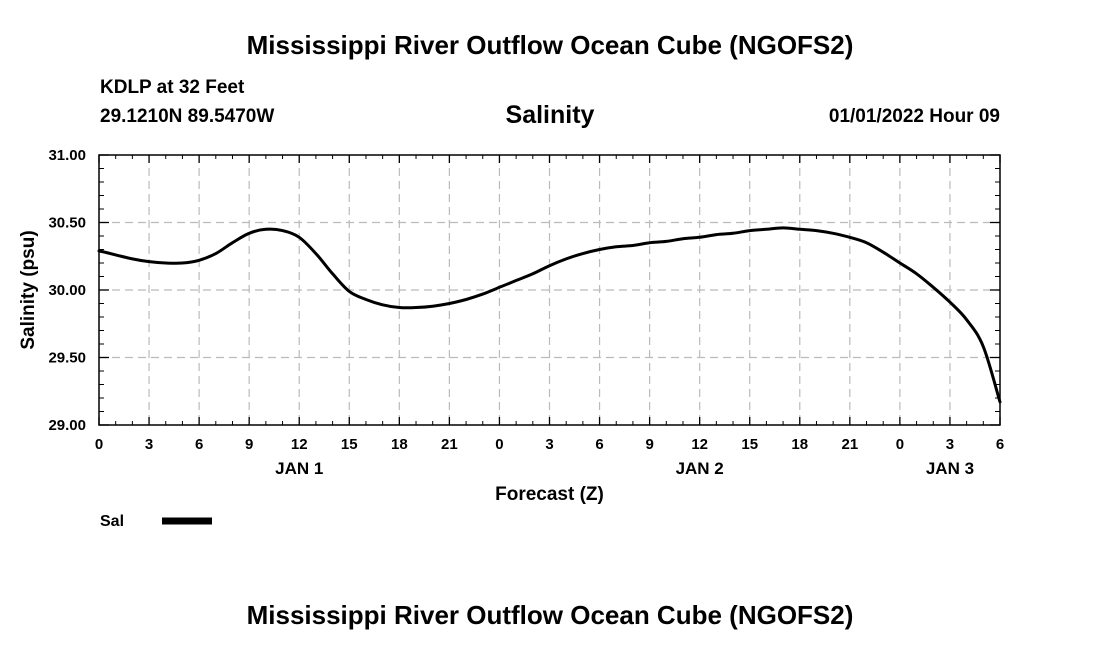 The height and width of the screenshot is (650, 1100). I want to click on y-tick-label: 29.50, so click(67, 358).